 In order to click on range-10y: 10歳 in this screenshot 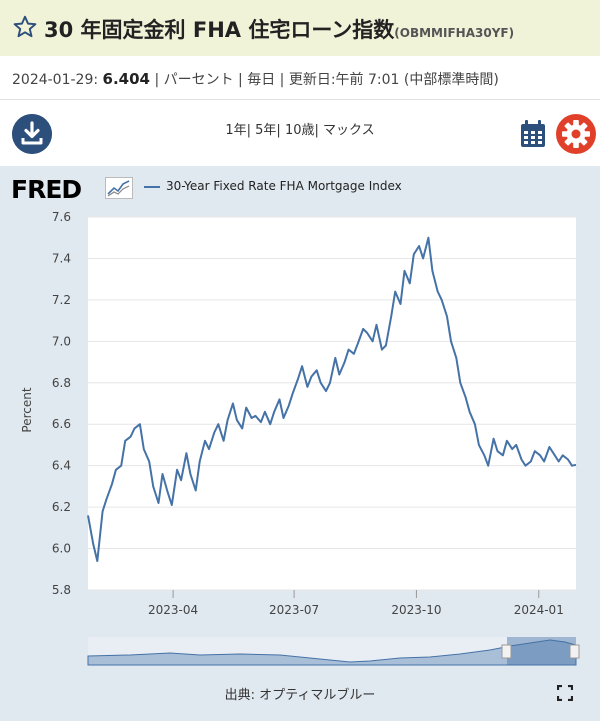, I will do `click(299, 130)`.